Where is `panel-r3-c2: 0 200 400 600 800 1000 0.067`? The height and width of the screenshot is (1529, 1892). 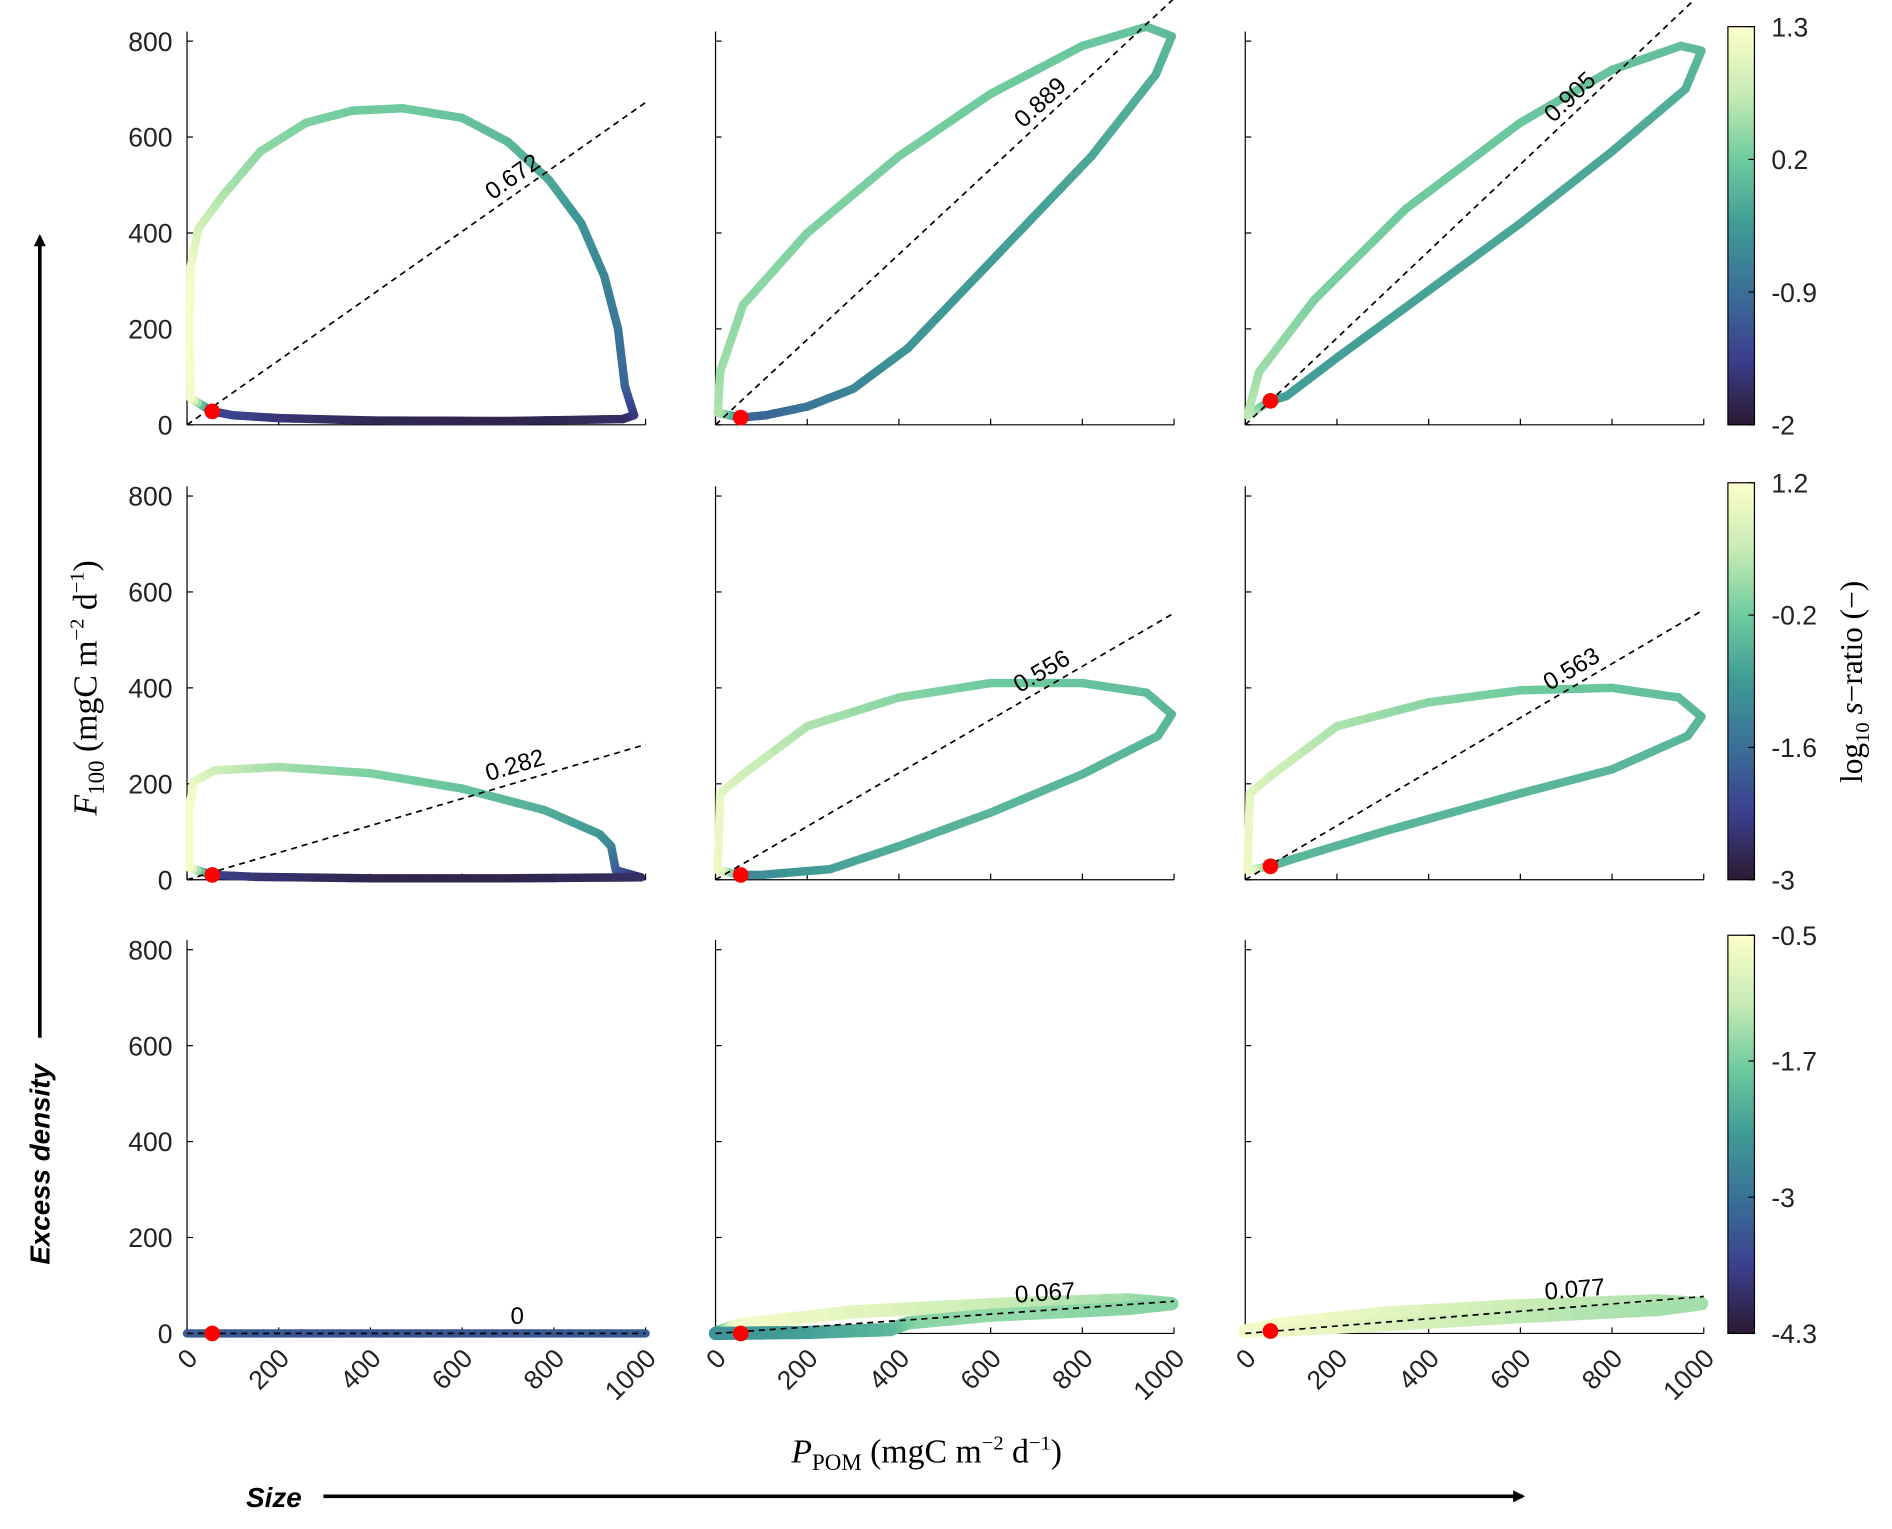 panel-r3-c2: 0 200 400 600 800 1000 0.067 is located at coordinates (945, 1173).